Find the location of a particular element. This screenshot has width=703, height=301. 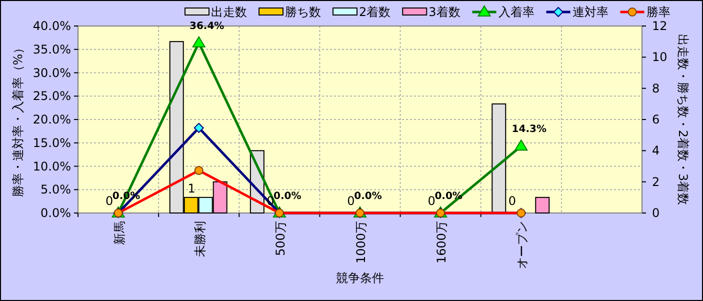

y2-tick-label: 6 is located at coordinates (656, 119).